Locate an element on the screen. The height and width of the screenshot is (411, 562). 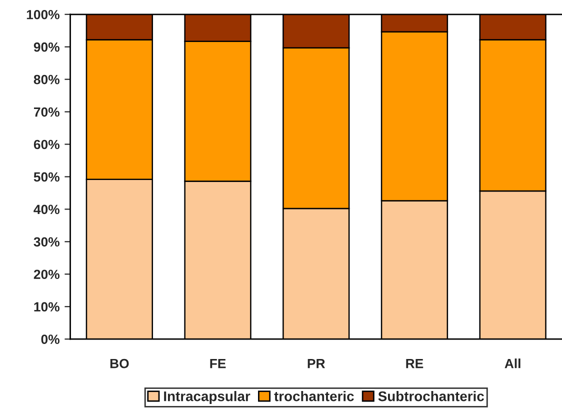
x-tick-label: PR is located at coordinates (317, 363).